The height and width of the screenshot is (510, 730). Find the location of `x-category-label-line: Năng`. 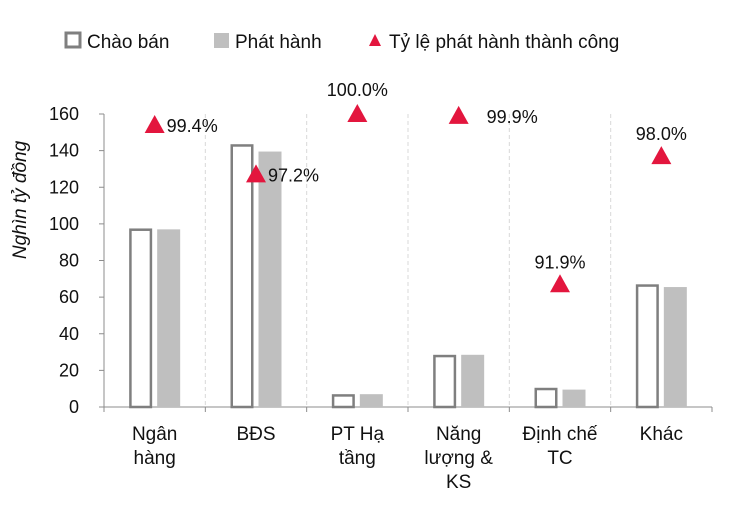

x-category-label-line: Năng is located at coordinates (458, 434).